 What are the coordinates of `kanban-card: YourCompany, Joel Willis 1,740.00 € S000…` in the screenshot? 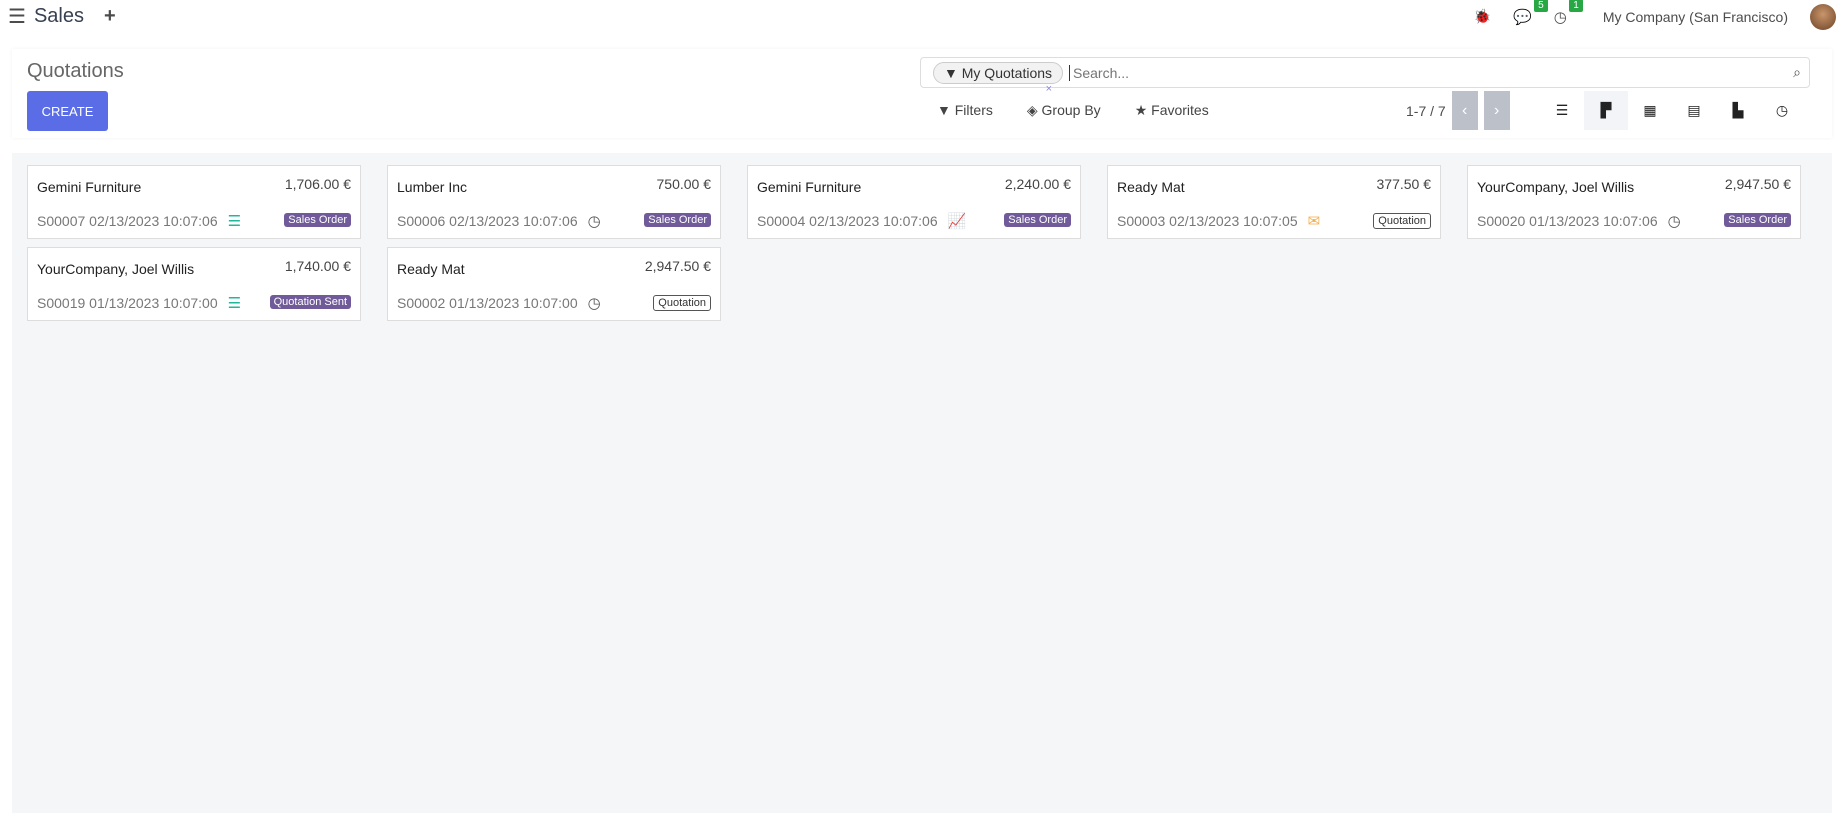 It's located at (194, 284).